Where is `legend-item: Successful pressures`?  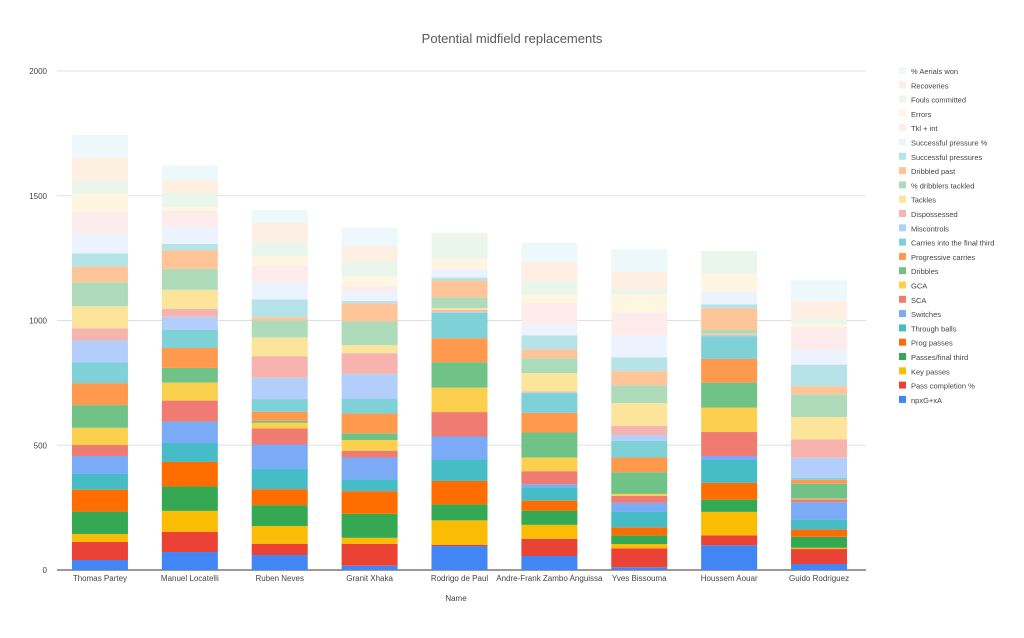 legend-item: Successful pressures is located at coordinates (941, 157).